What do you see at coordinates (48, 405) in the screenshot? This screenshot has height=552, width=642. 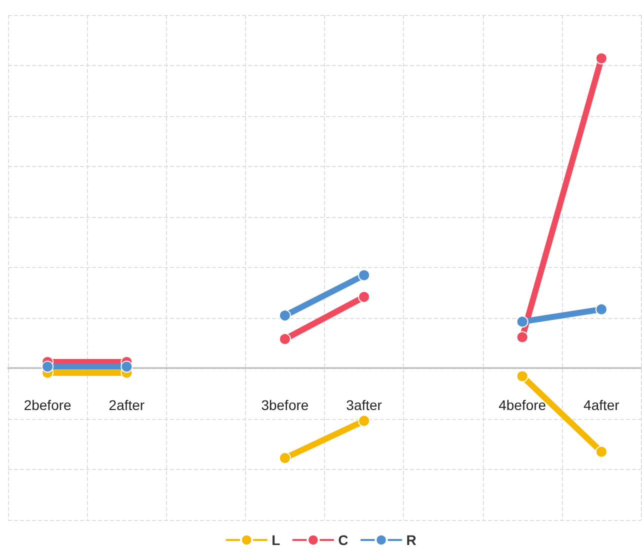 I see `x-tick-label: 2before` at bounding box center [48, 405].